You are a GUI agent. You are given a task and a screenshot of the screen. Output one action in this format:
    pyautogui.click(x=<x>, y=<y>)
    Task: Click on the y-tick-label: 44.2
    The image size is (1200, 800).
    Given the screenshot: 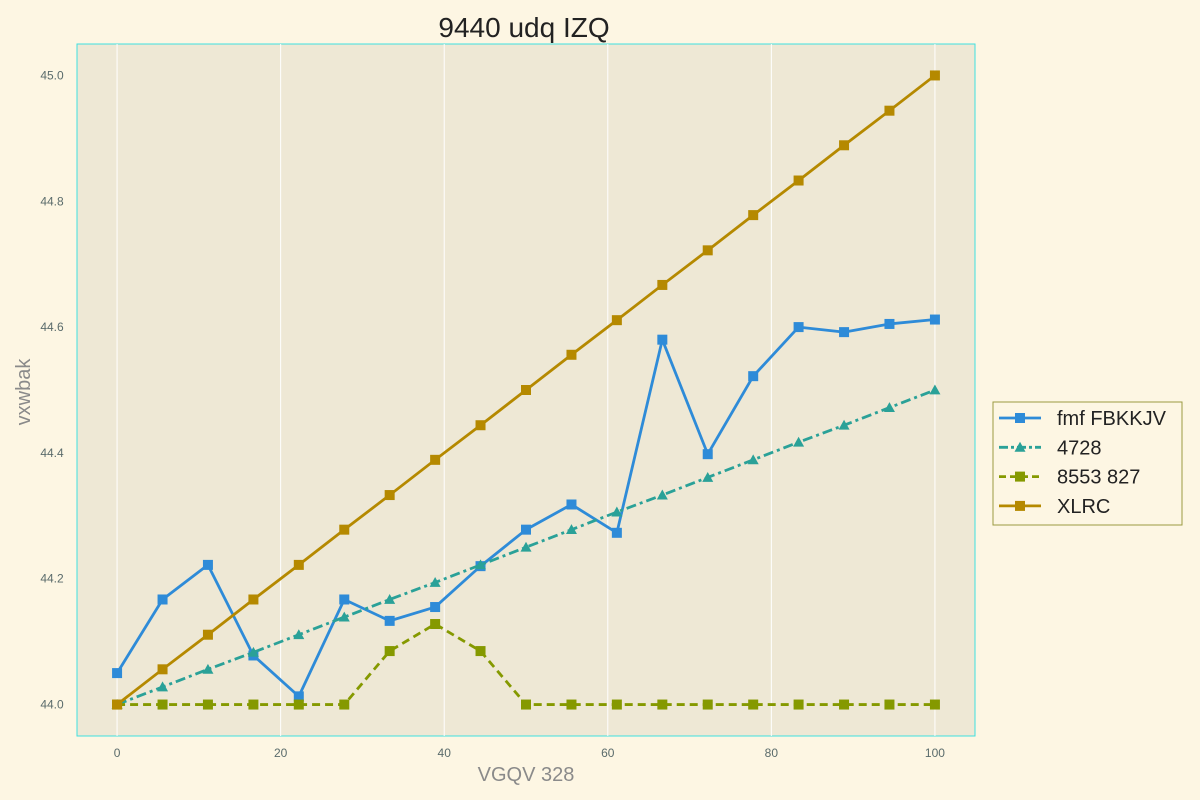 What is the action you would take?
    pyautogui.click(x=52, y=579)
    